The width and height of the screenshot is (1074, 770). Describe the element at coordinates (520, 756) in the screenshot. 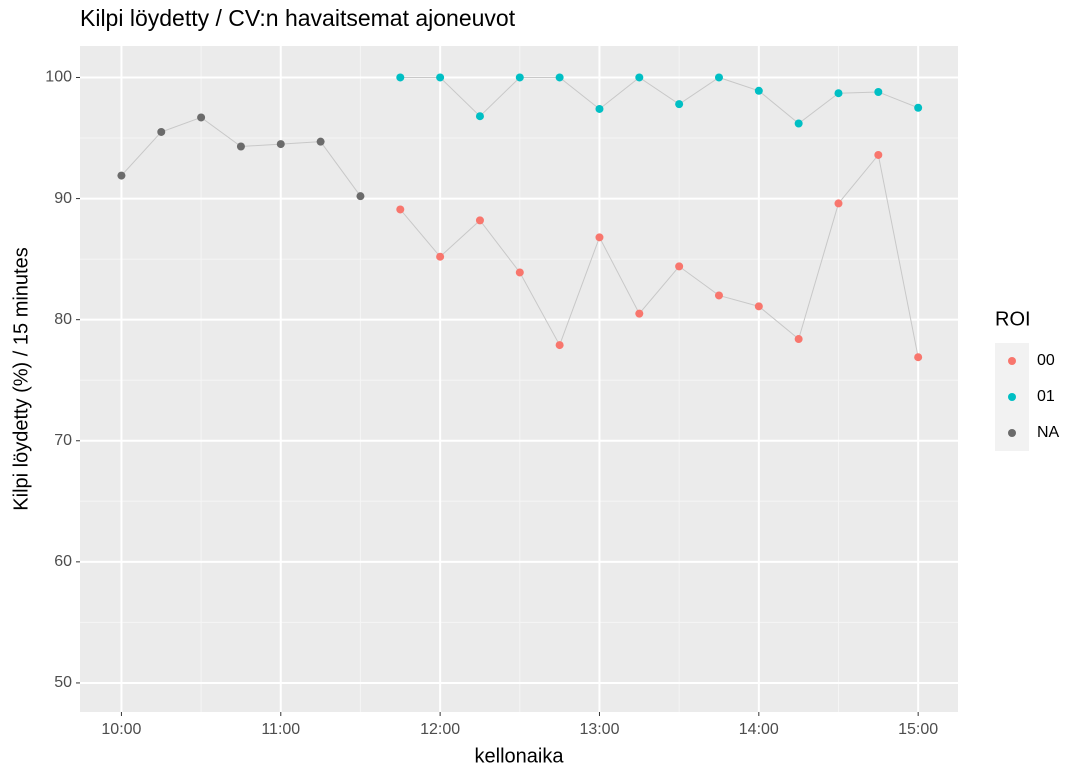

I see `x-axis-label: kellonaika` at that location.